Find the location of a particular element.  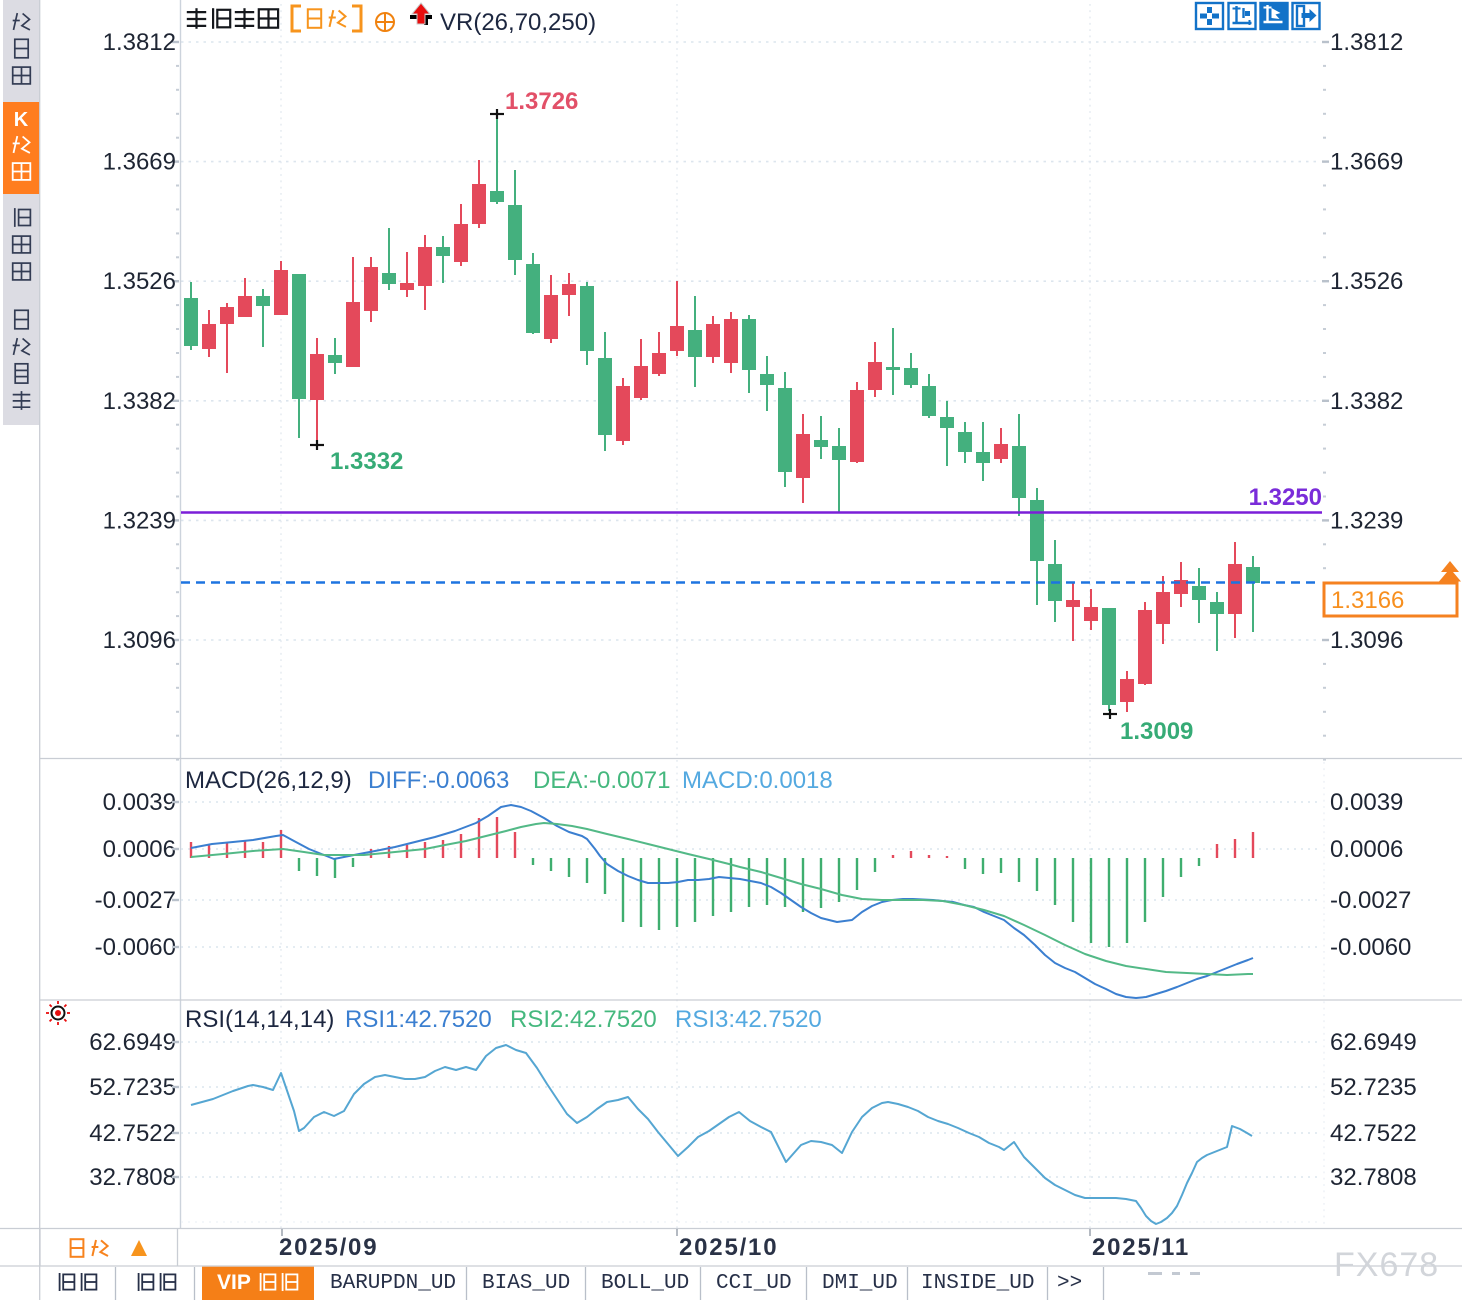

svg-text: 1.3009 is located at coordinates (1156, 731).